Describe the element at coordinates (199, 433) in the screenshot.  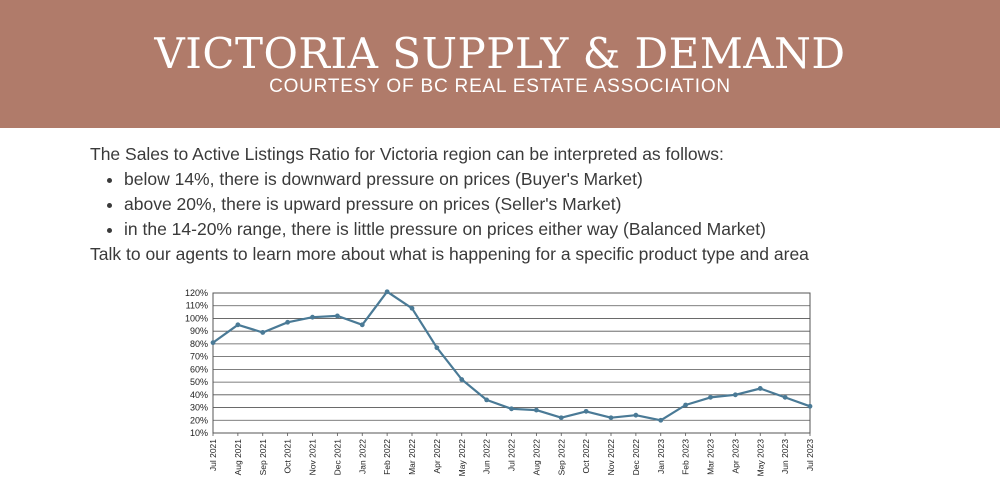
I see `y-tick-label: 10%` at that location.